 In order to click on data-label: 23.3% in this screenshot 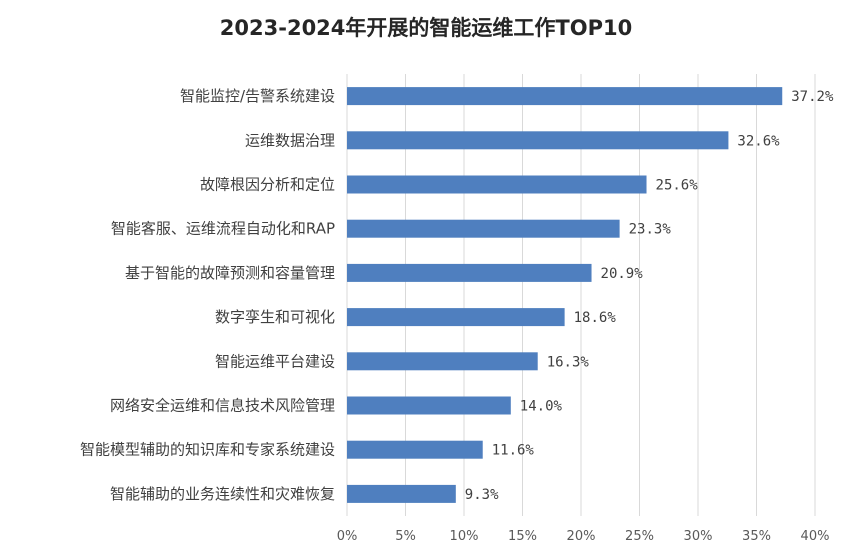, I will do `click(650, 230)`.